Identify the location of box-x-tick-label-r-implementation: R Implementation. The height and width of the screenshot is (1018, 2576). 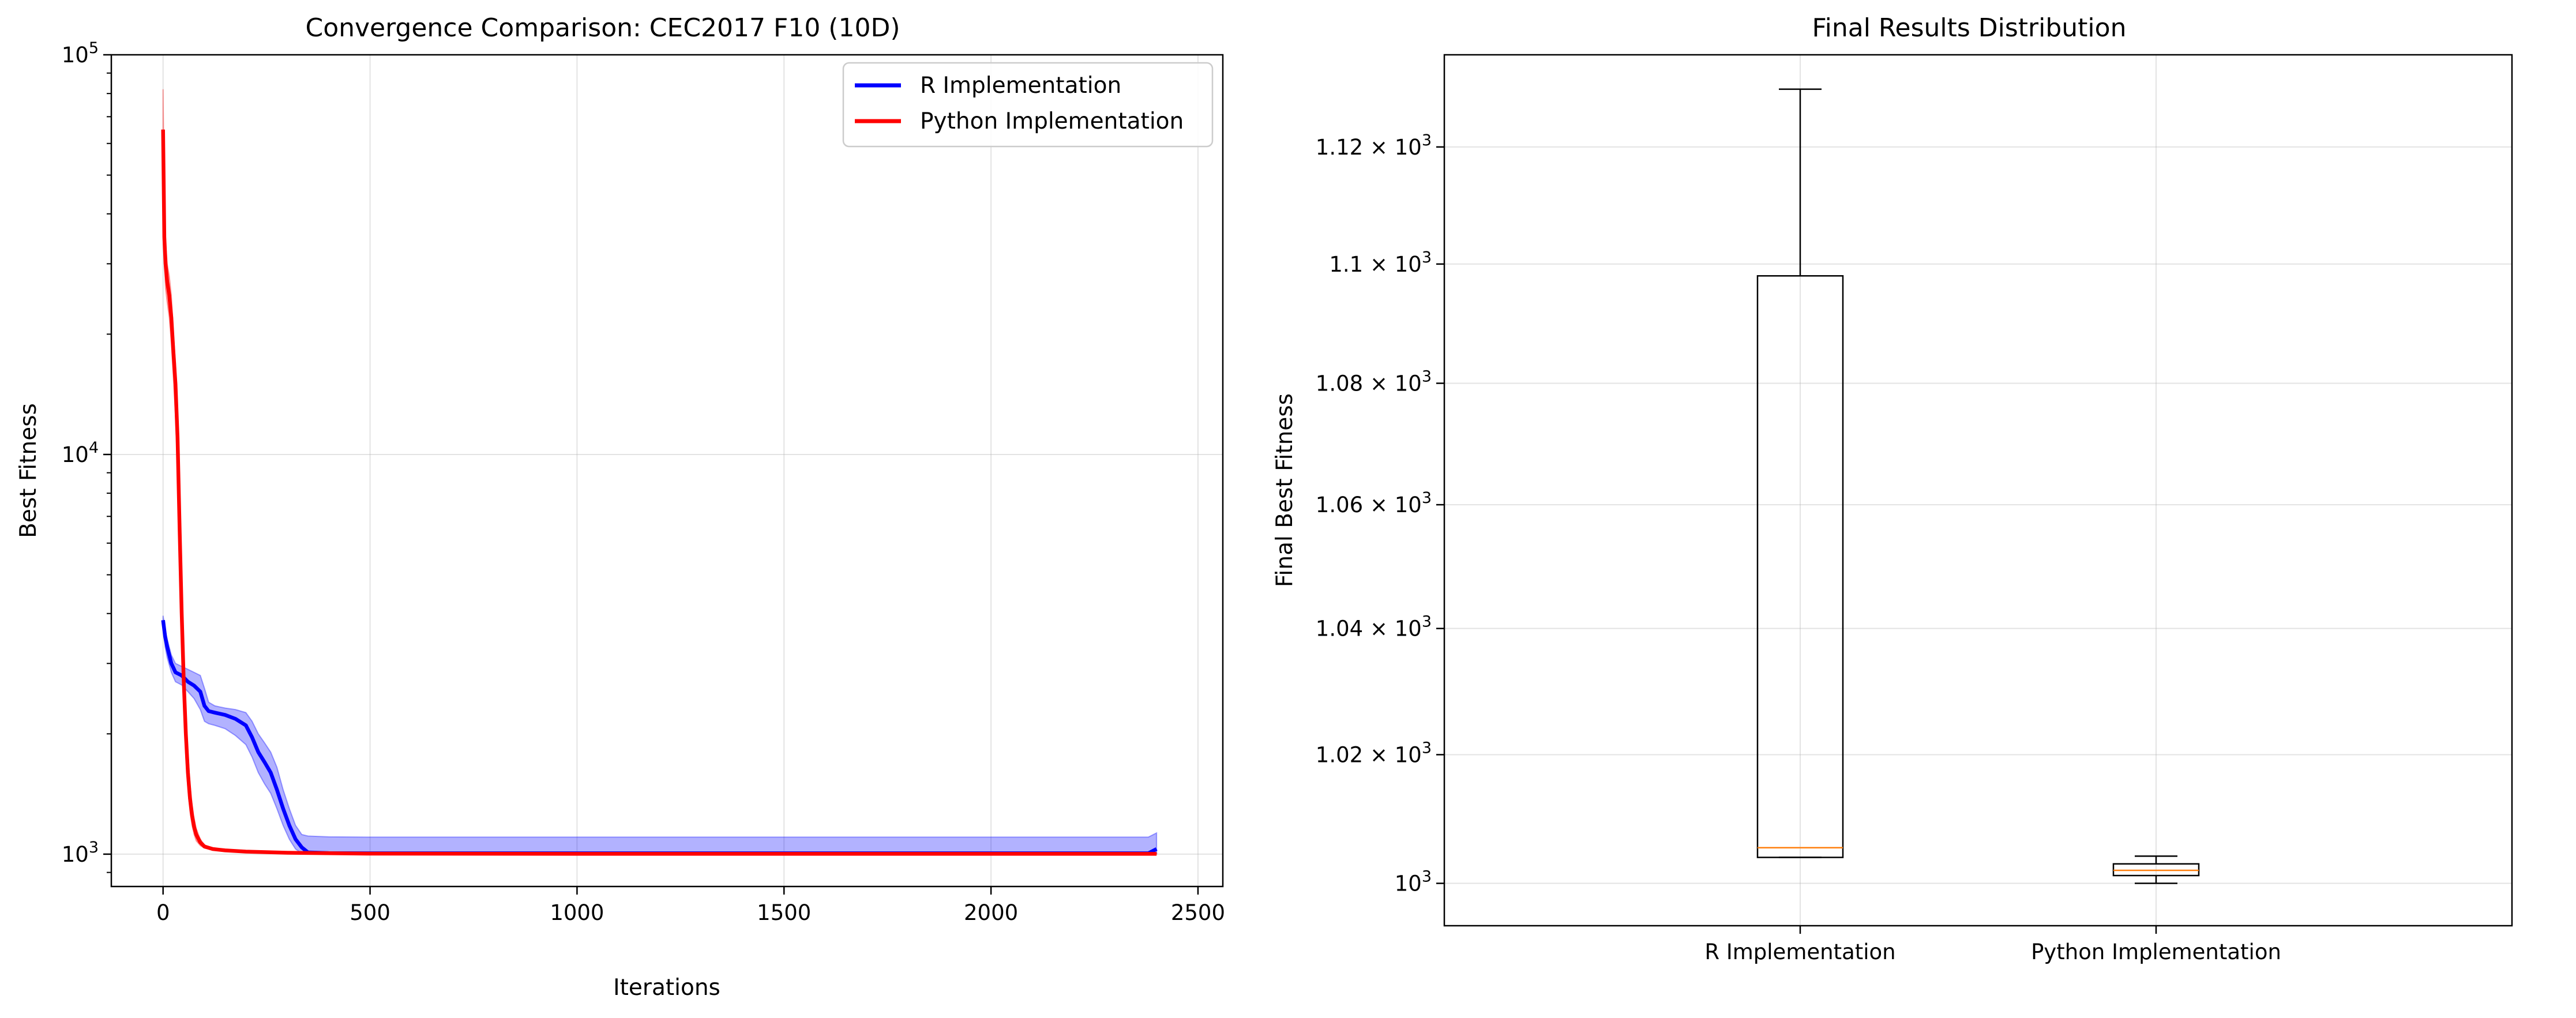
(1799, 952).